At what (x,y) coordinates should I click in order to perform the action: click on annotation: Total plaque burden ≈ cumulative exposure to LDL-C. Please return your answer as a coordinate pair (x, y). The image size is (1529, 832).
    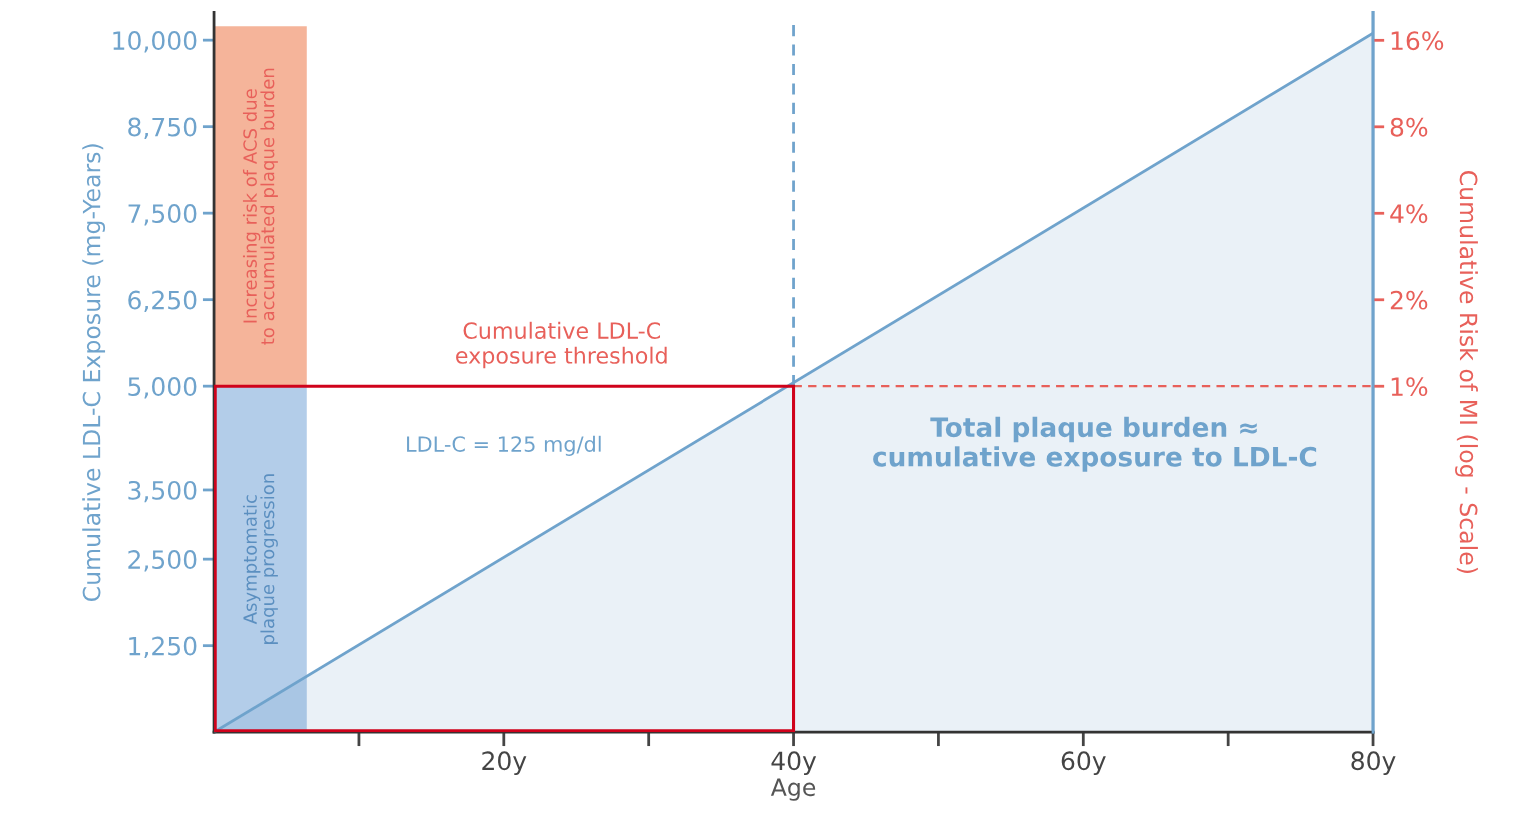
    Looking at the image, I should click on (1095, 444).